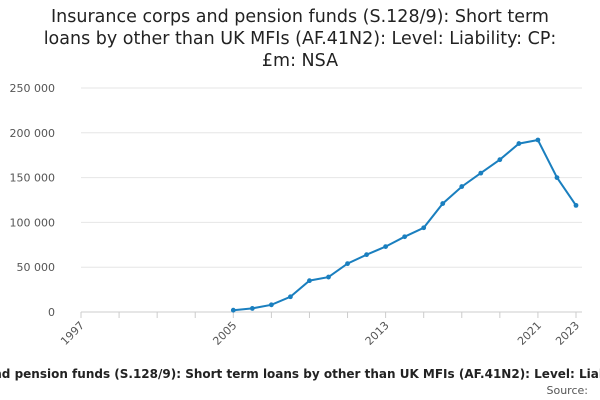 This screenshot has height=400, width=600. I want to click on y-tick-label: 150 000, so click(33, 178).